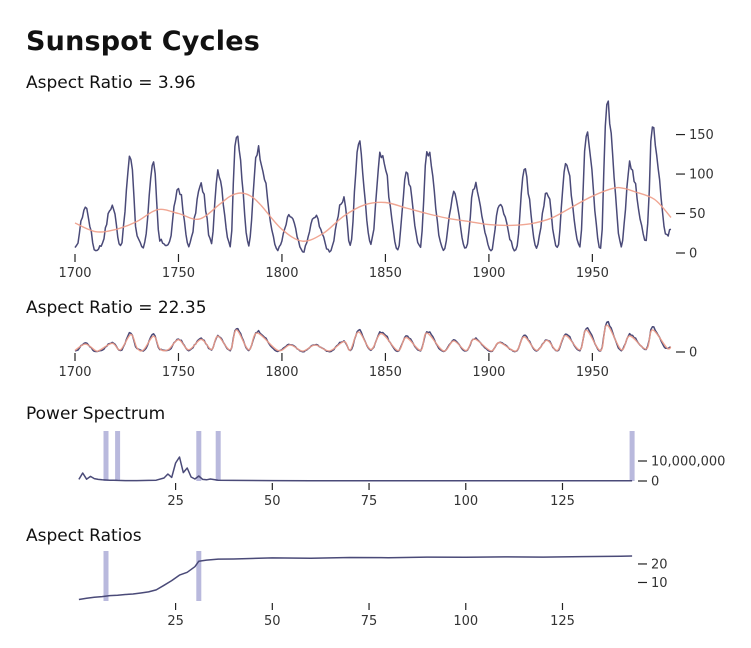  Describe the element at coordinates (178, 372) in the screenshot. I see `chart-2-x-tick-label-2: 1750` at that location.